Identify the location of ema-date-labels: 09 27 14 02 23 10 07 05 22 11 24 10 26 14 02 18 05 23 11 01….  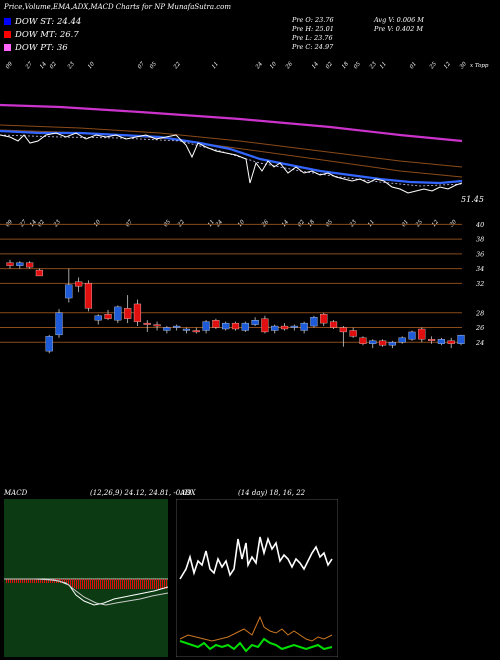
(236, 66).